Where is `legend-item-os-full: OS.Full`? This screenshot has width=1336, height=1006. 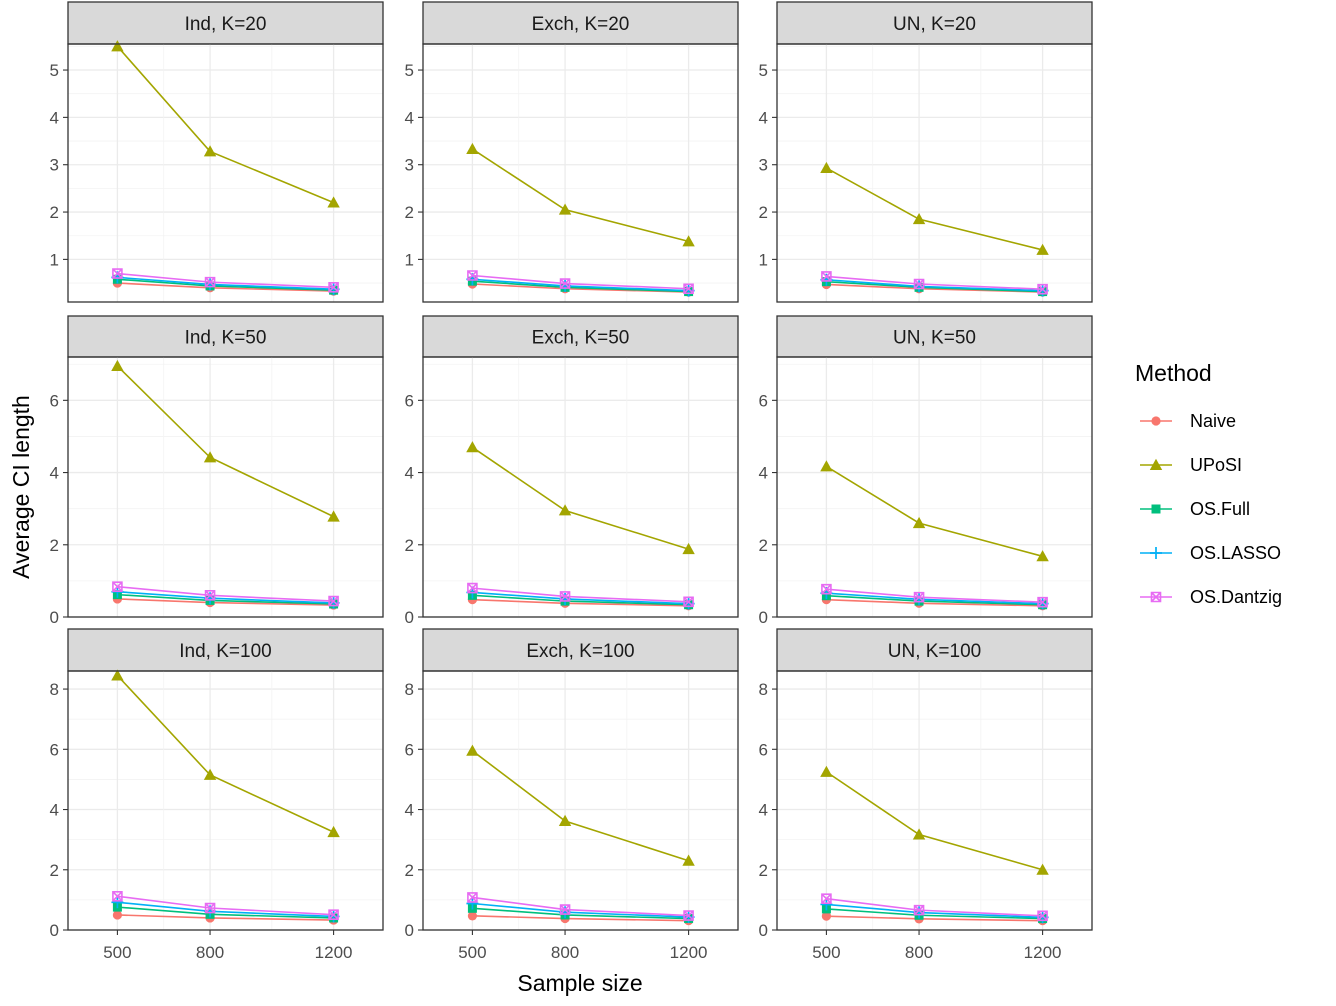
legend-item-os-full: OS.Full is located at coordinates (1195, 509).